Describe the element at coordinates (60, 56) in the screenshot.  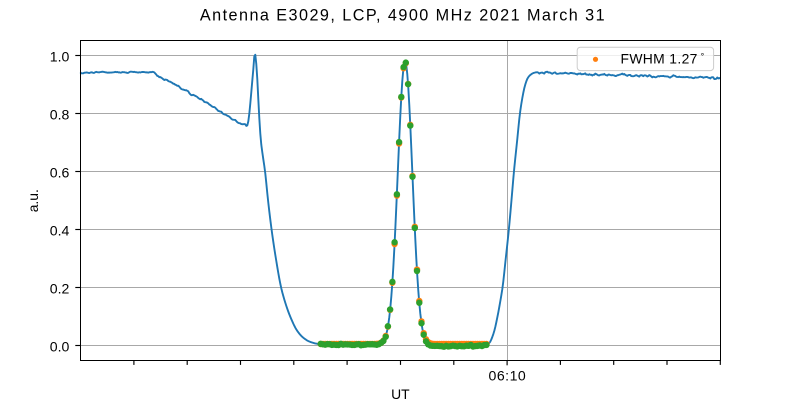
I see `svg-text: 1.0` at that location.